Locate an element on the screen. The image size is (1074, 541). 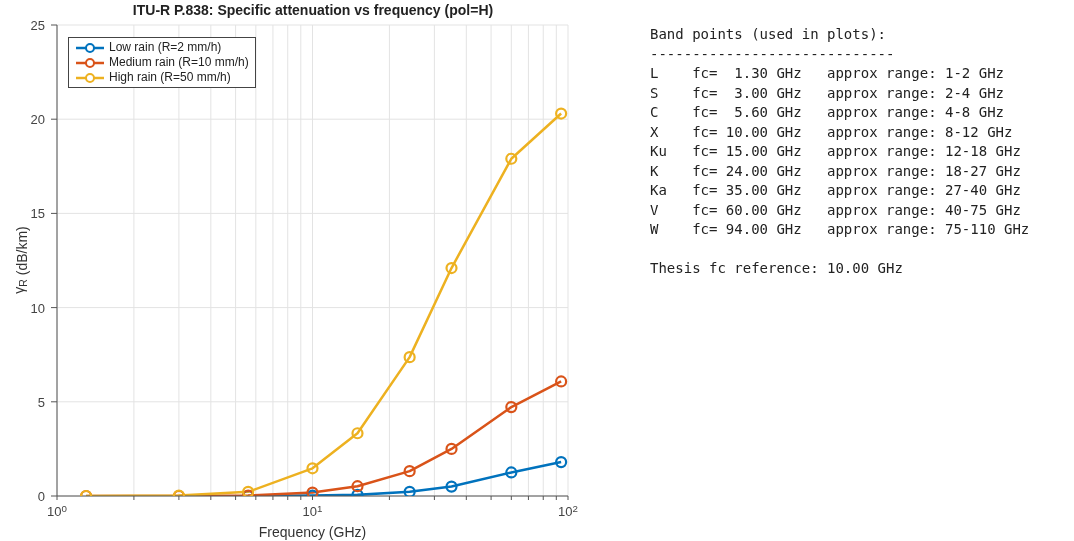
text: Band points (used in plots): is located at coordinates (768, 34).